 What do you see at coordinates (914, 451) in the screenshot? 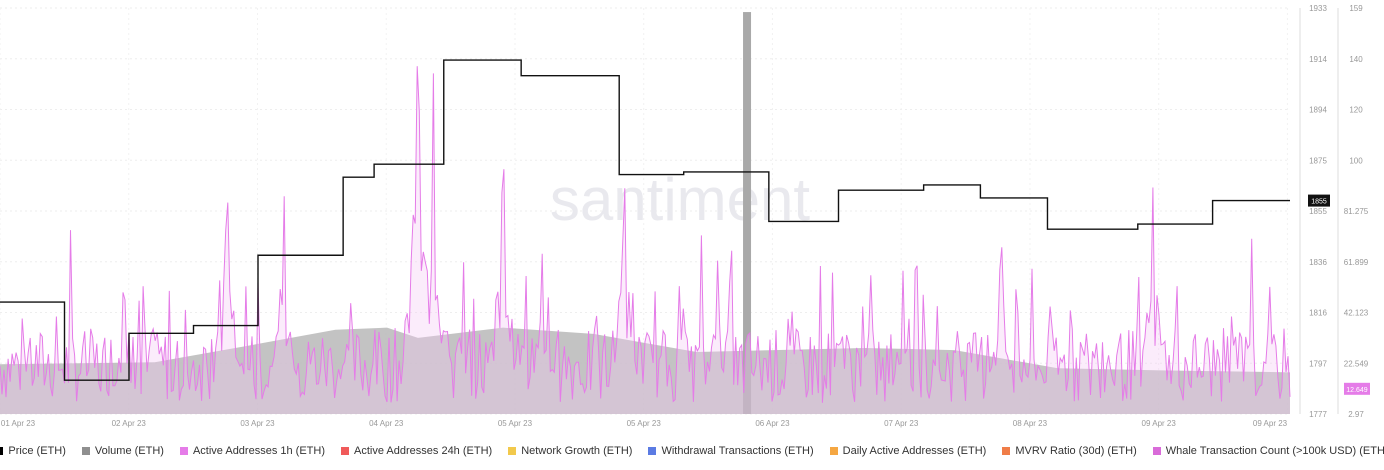
I see `legend-label: Daily Active Addresses (ETH)` at bounding box center [914, 451].